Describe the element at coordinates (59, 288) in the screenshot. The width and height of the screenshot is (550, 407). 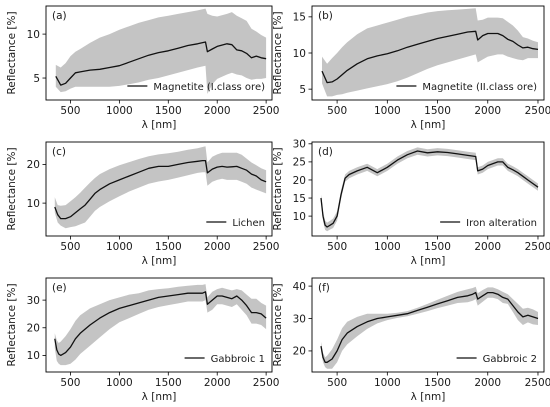
I see `panel-label: (e)` at that location.